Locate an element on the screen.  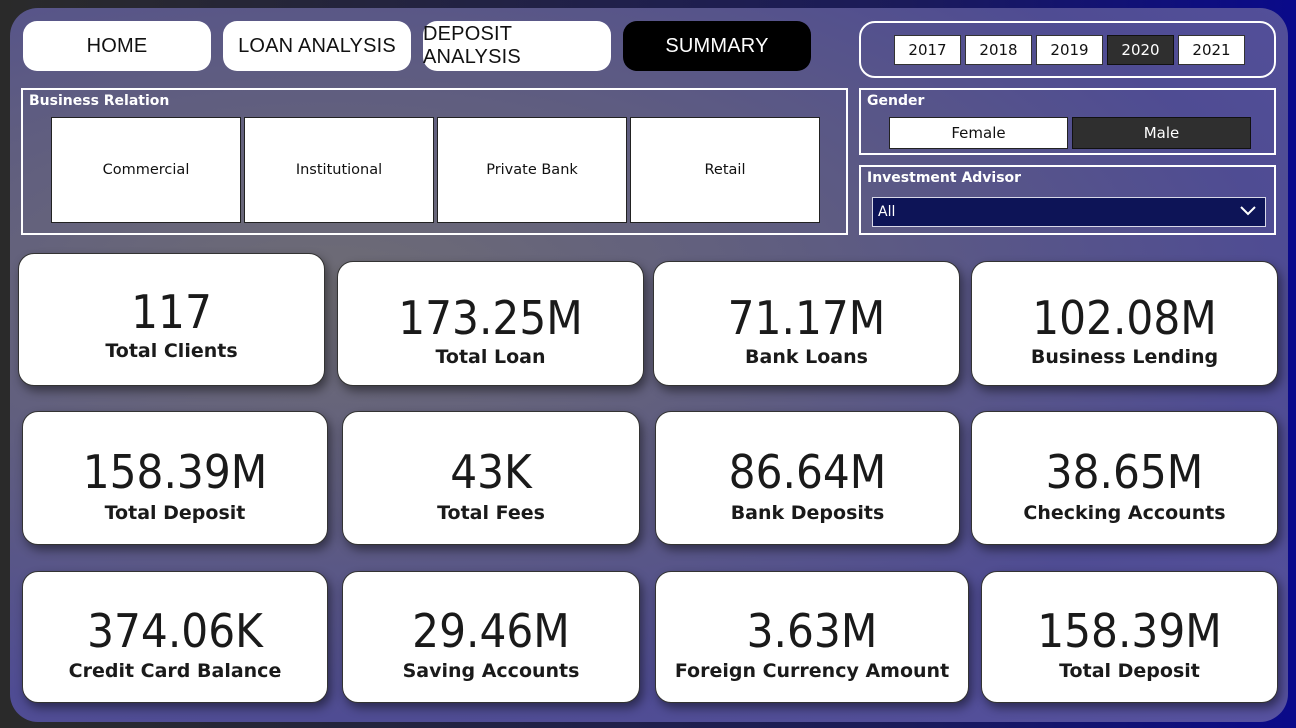
gender-slicer: Gender Female Male is located at coordinates (1067, 121).